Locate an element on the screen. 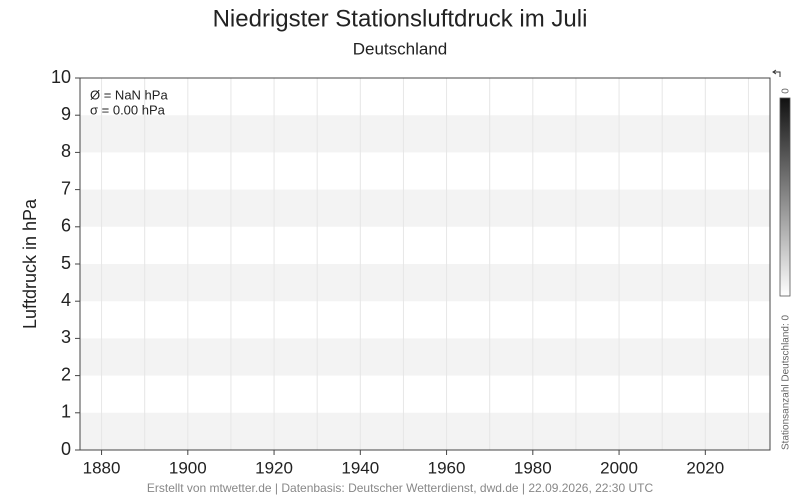 This screenshot has width=800, height=500. x-tick-label: 1880 is located at coordinates (102, 467).